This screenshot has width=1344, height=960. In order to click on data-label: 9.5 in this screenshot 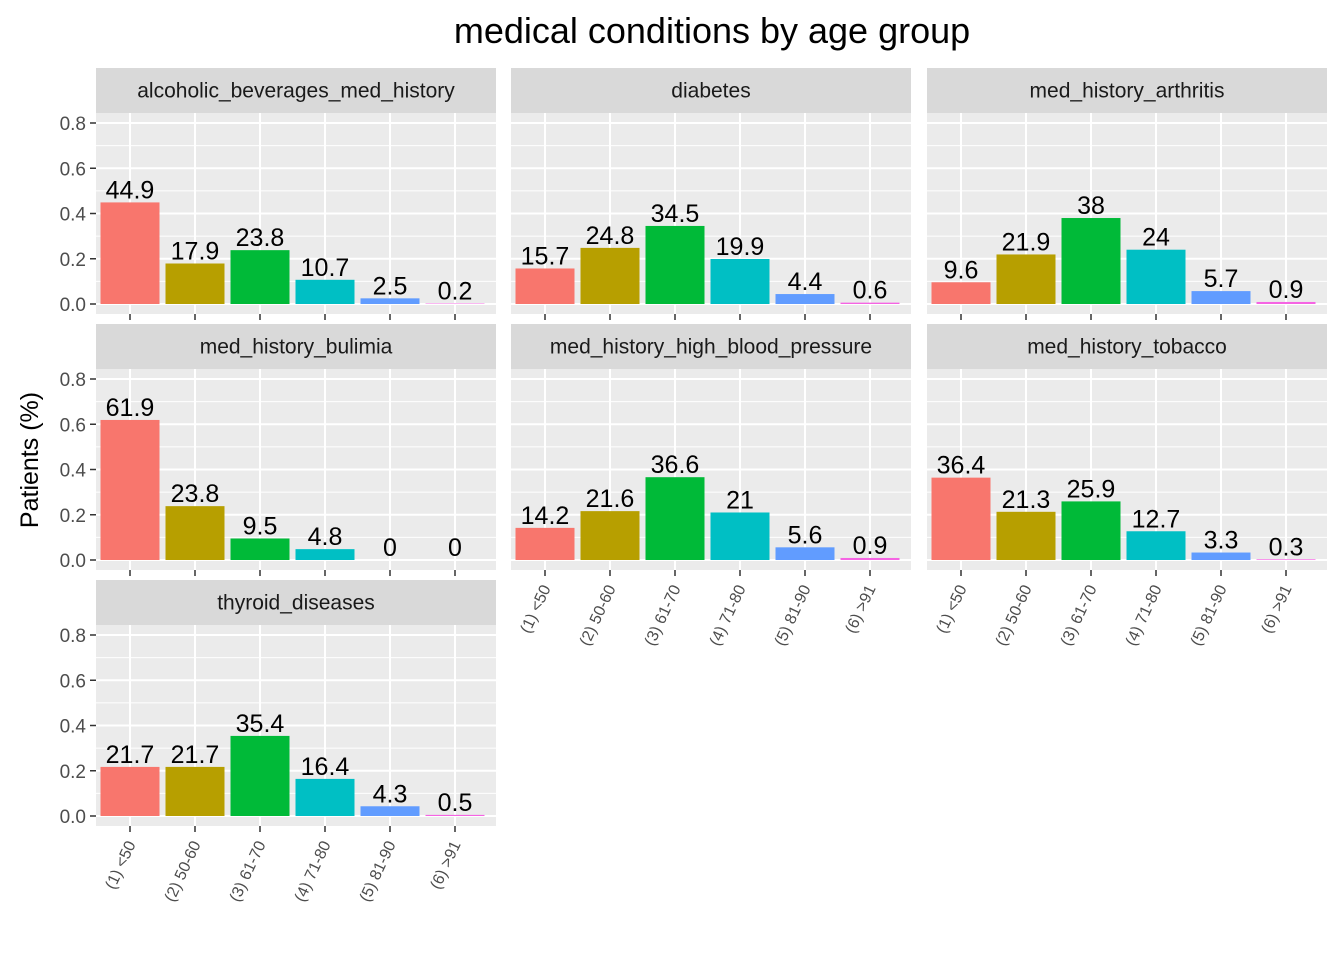, I will do `click(260, 527)`.